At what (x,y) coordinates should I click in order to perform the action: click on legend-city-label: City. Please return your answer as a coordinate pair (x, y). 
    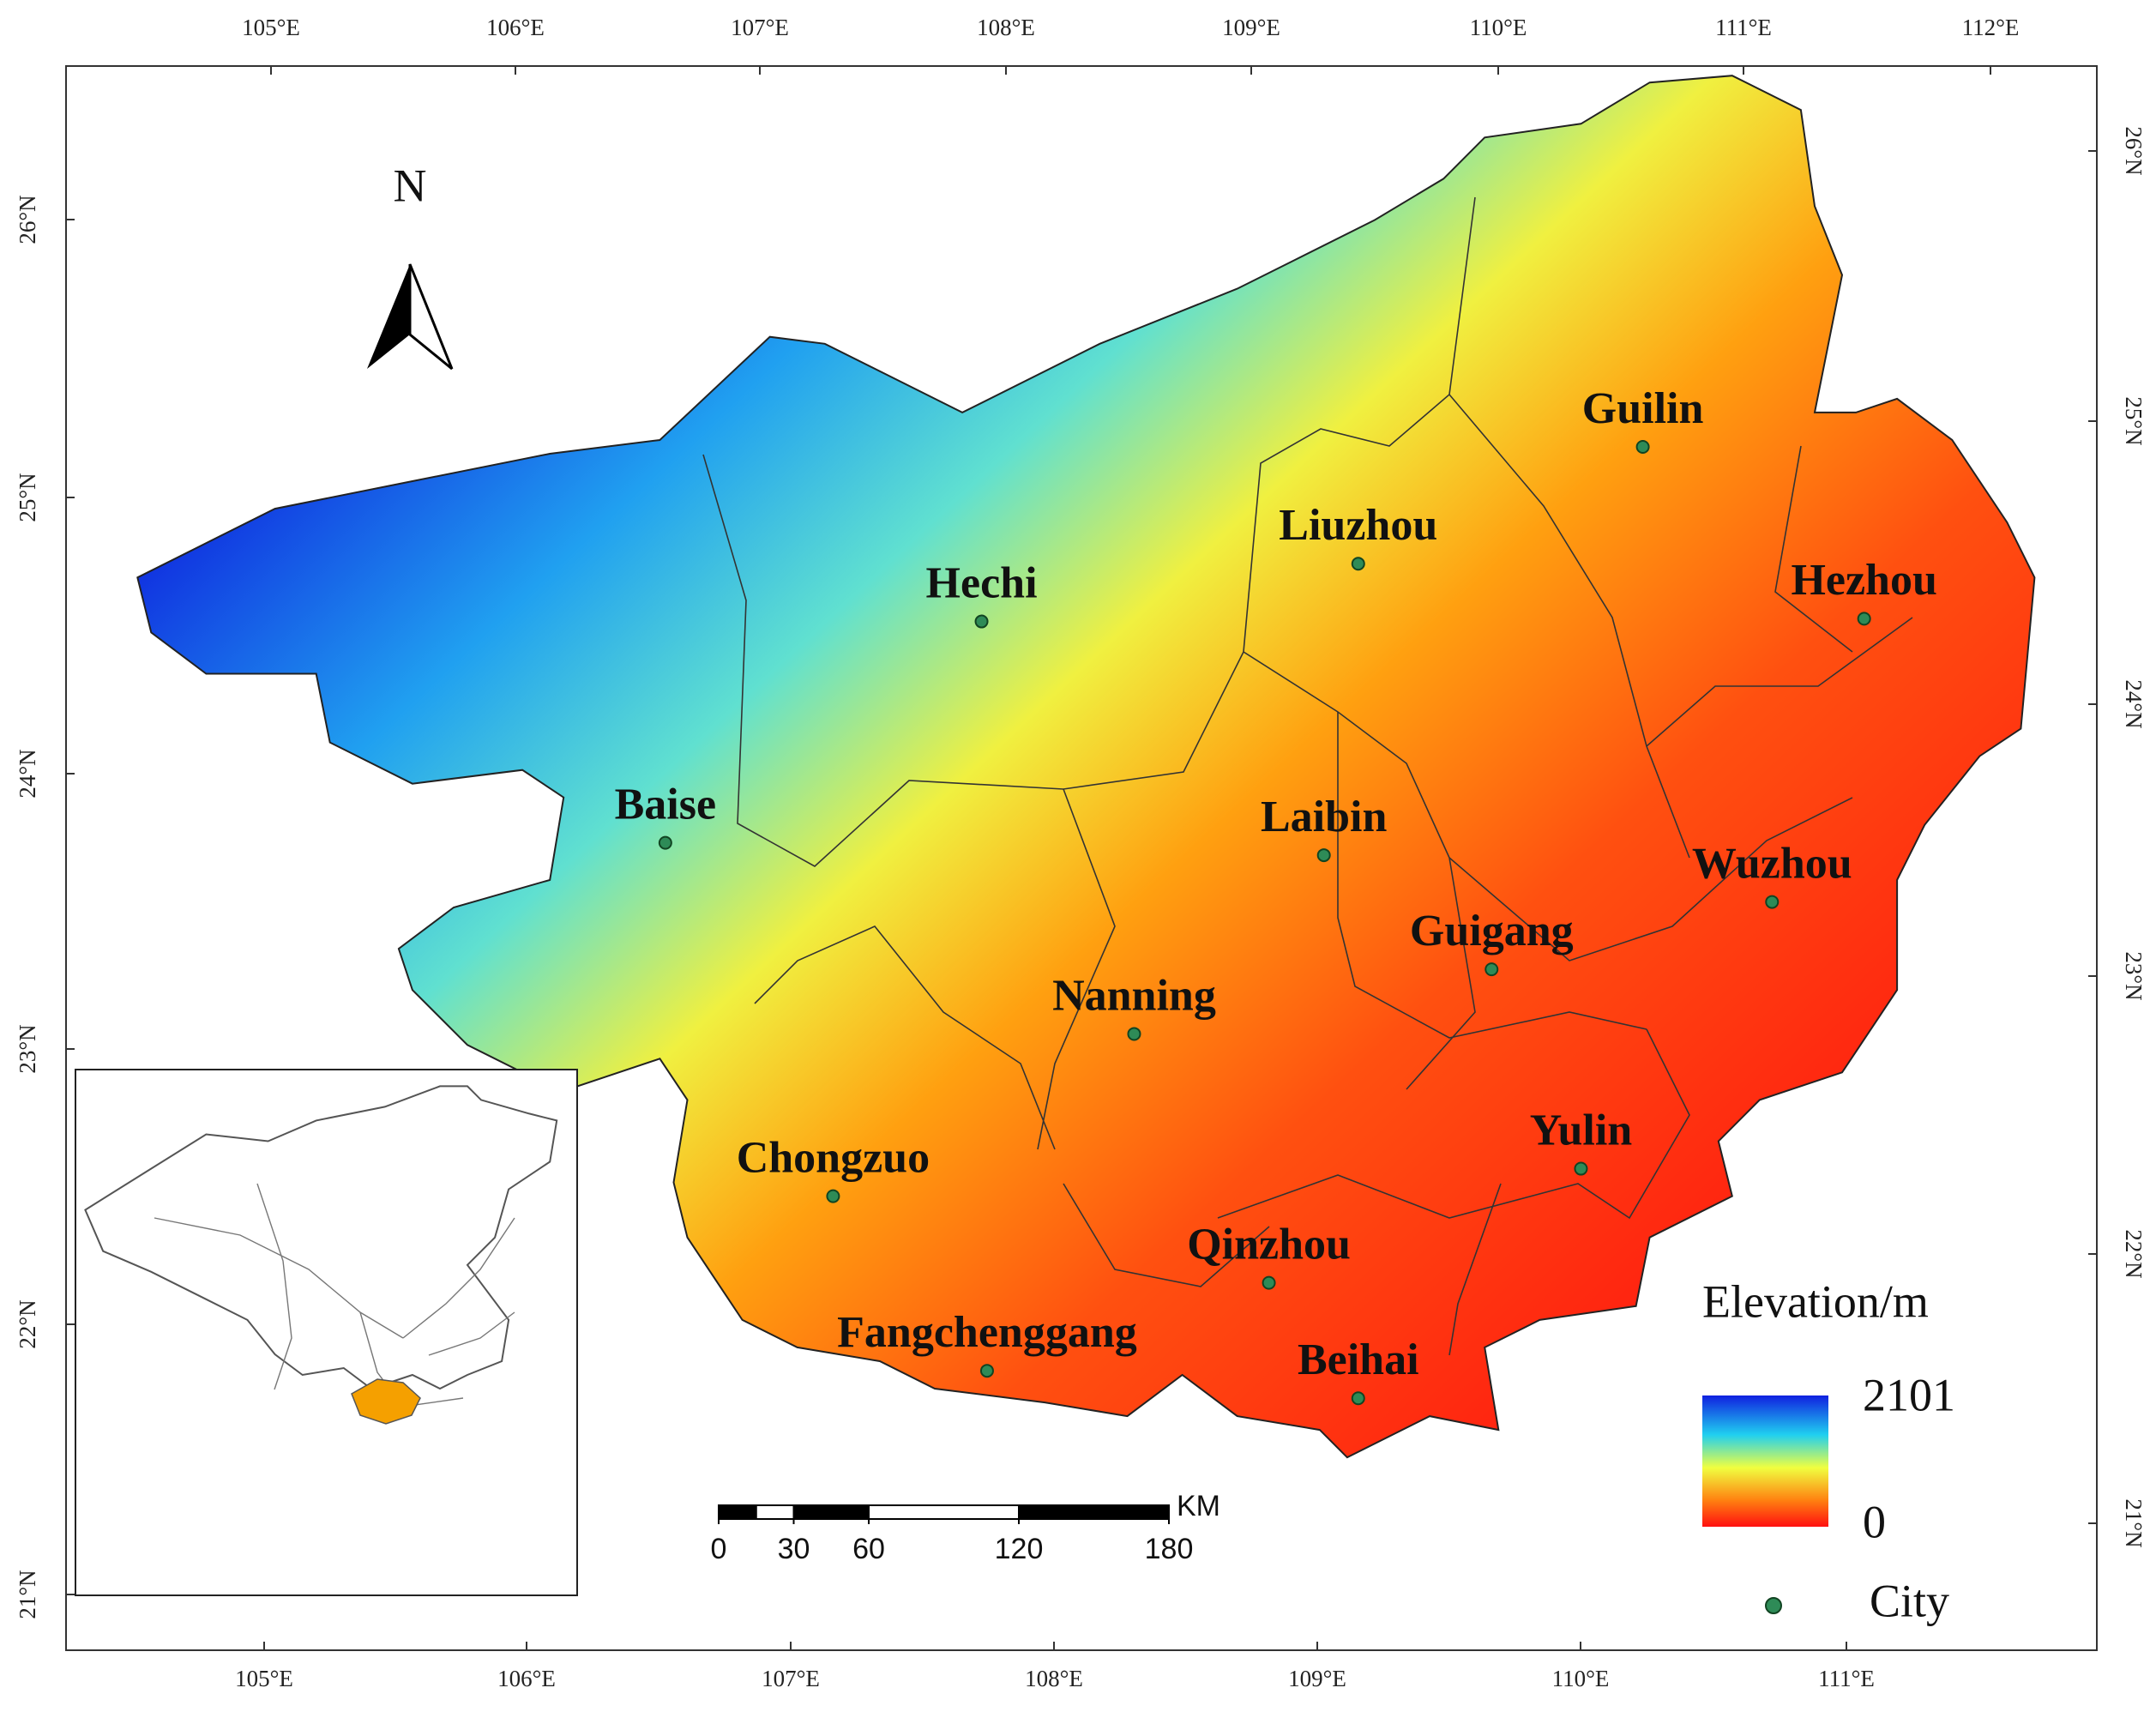
    Looking at the image, I should click on (1909, 1600).